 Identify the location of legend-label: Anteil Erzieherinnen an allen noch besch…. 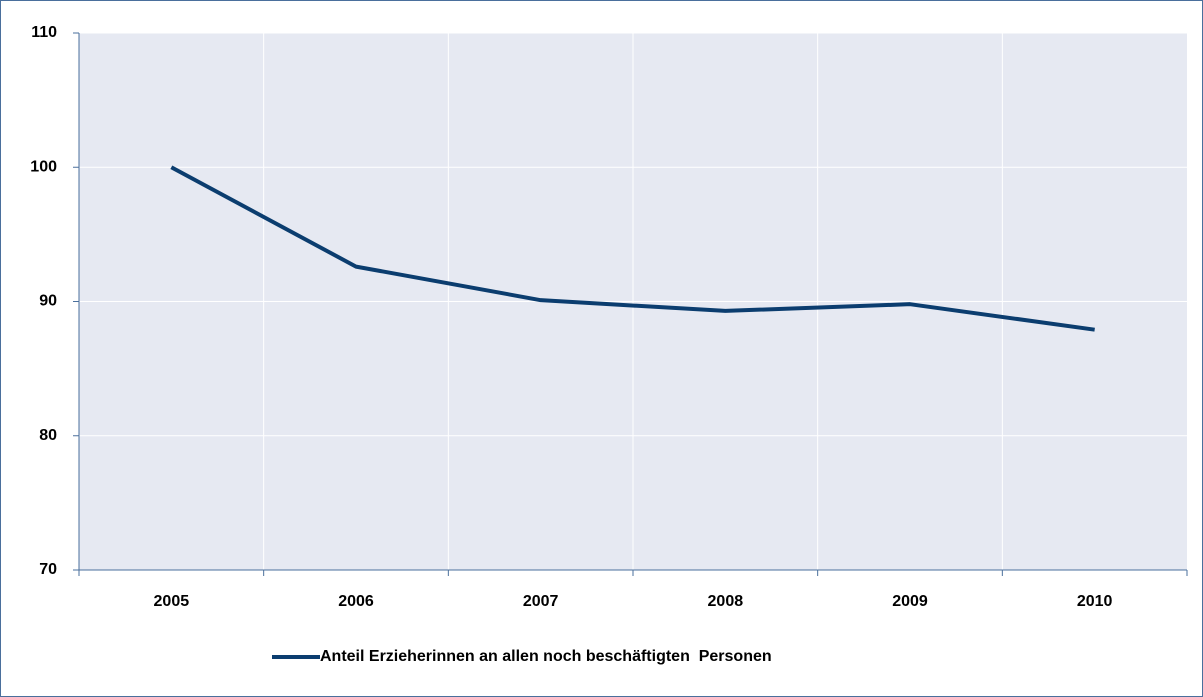
(546, 656).